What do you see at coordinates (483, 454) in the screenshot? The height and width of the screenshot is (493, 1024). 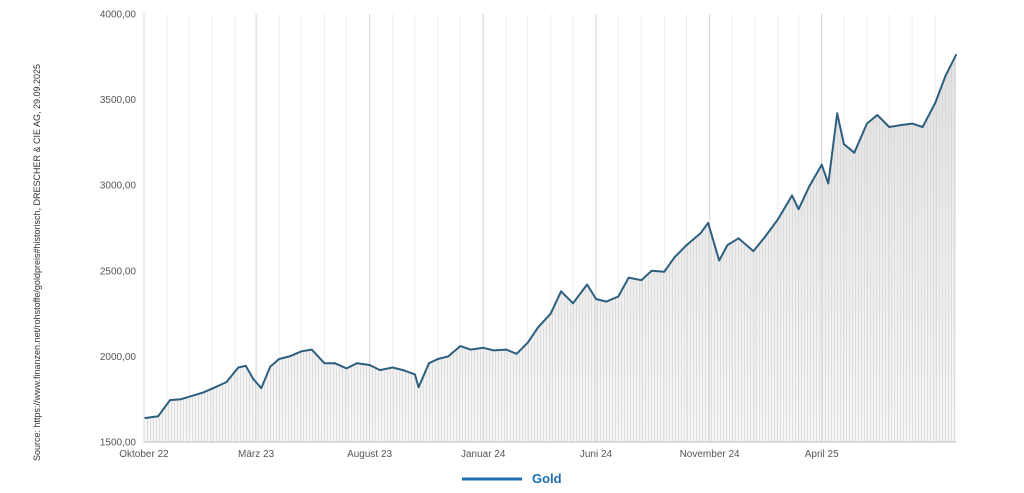 I see `x-tick-label: Januar 24` at bounding box center [483, 454].